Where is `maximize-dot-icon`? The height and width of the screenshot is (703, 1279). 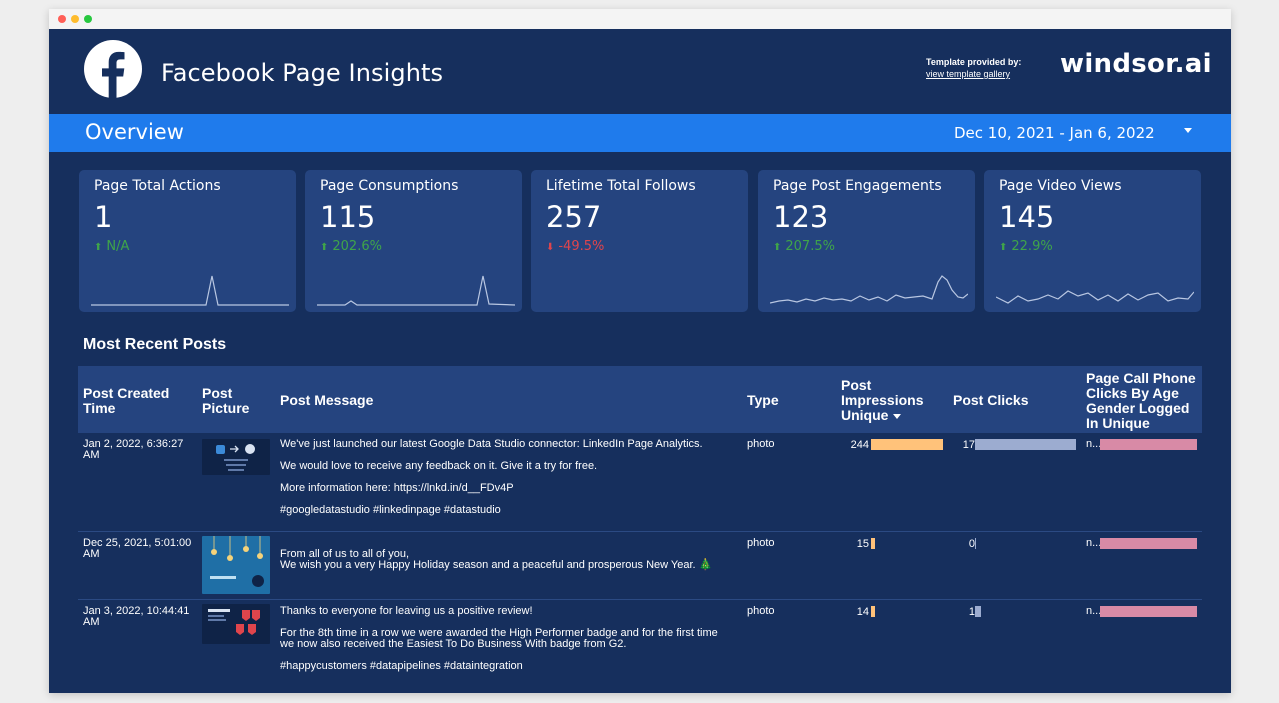
maximize-dot-icon is located at coordinates (88, 19).